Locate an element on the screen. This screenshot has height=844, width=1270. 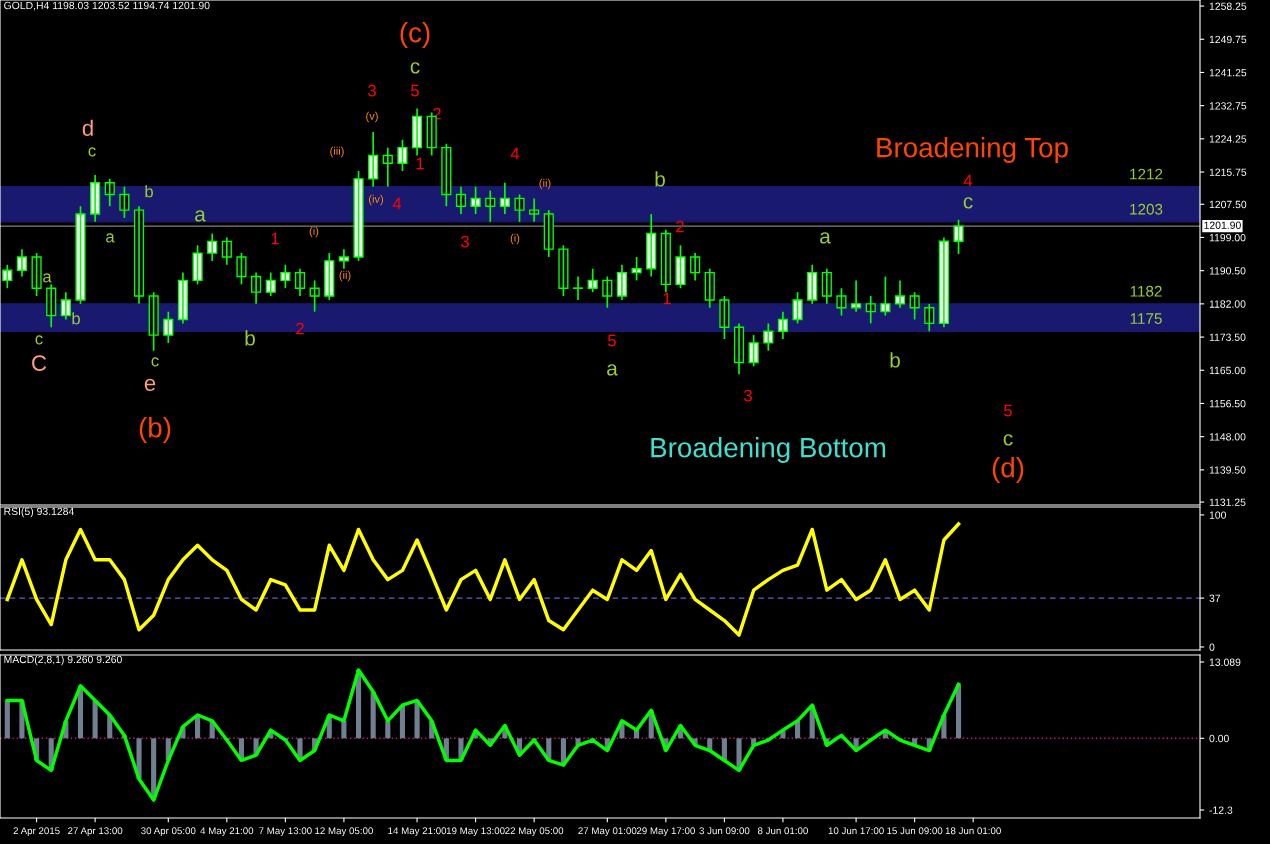
annotation: (d) is located at coordinates (1008, 470).